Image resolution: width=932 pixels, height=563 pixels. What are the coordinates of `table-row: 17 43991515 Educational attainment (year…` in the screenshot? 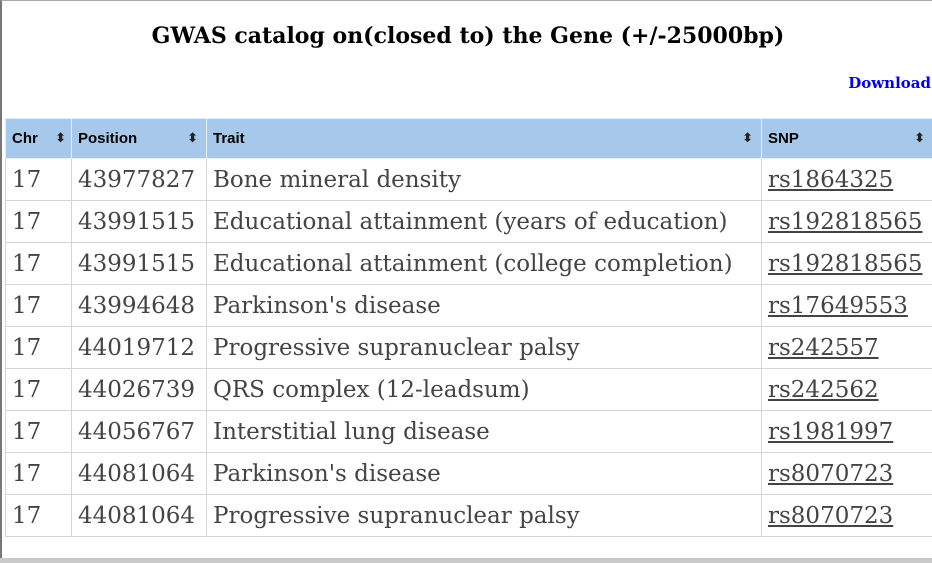 It's located at (468, 221).